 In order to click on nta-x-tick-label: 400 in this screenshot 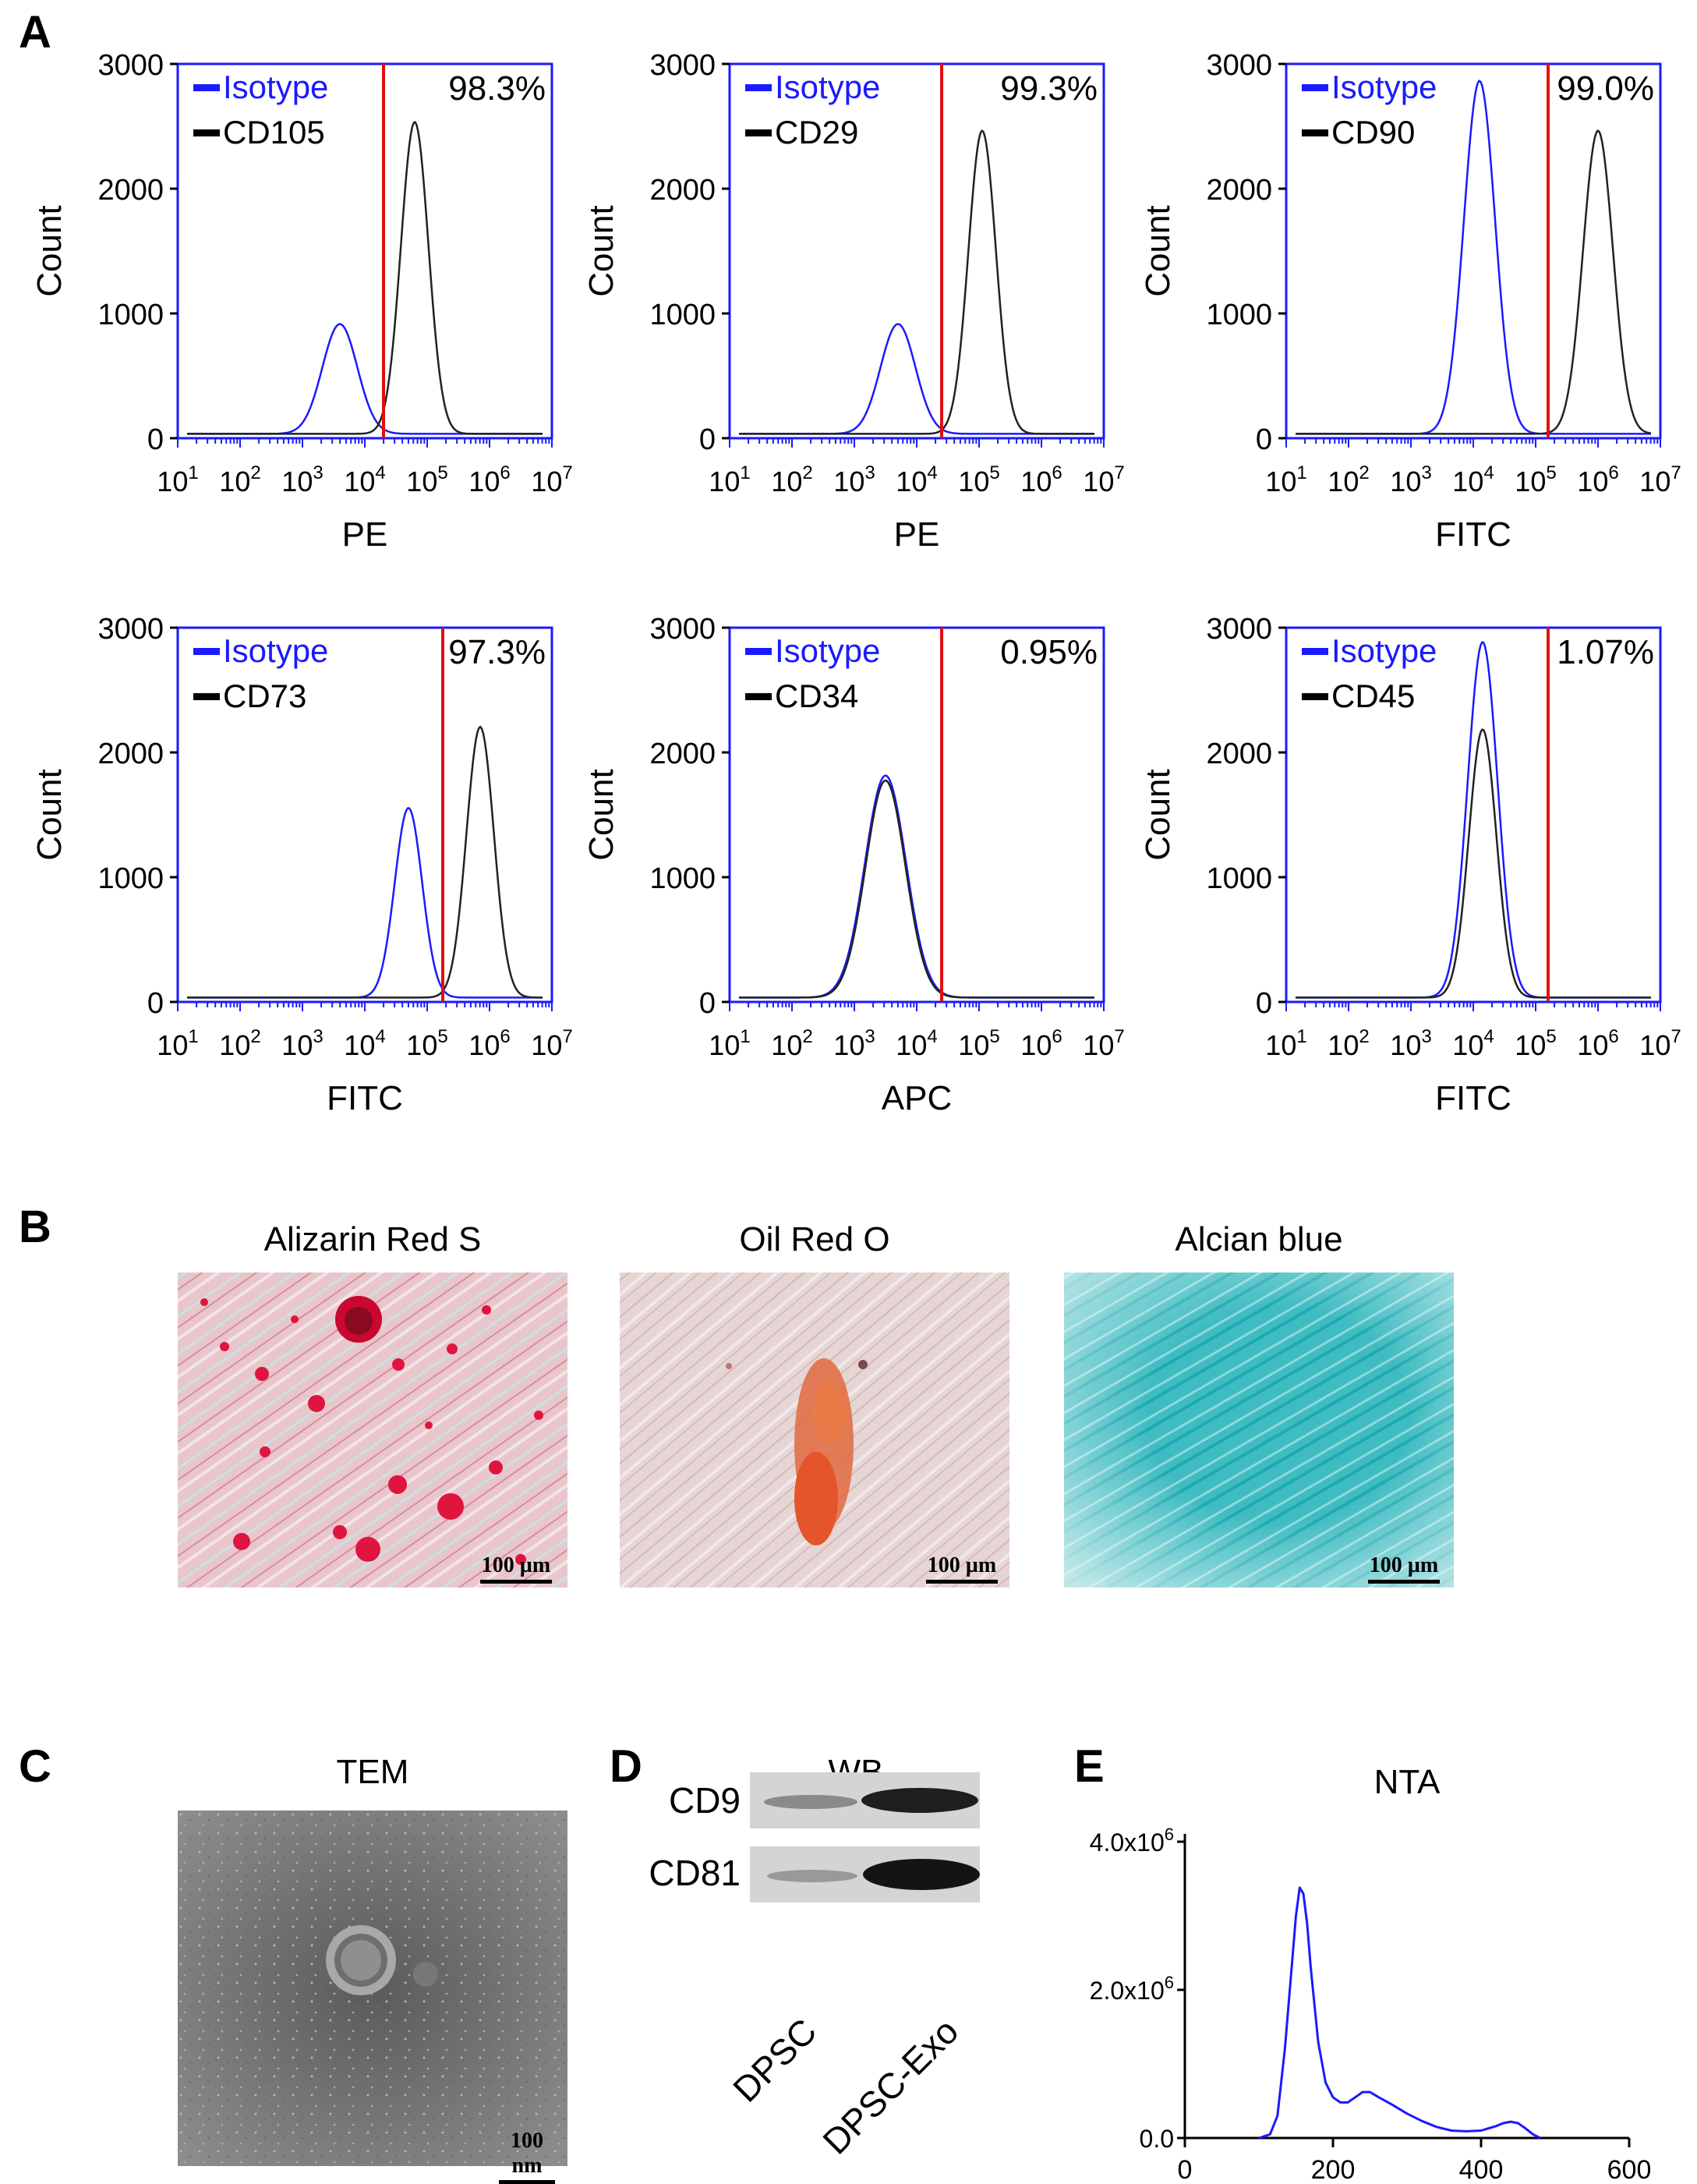, I will do `click(1482, 2167)`.